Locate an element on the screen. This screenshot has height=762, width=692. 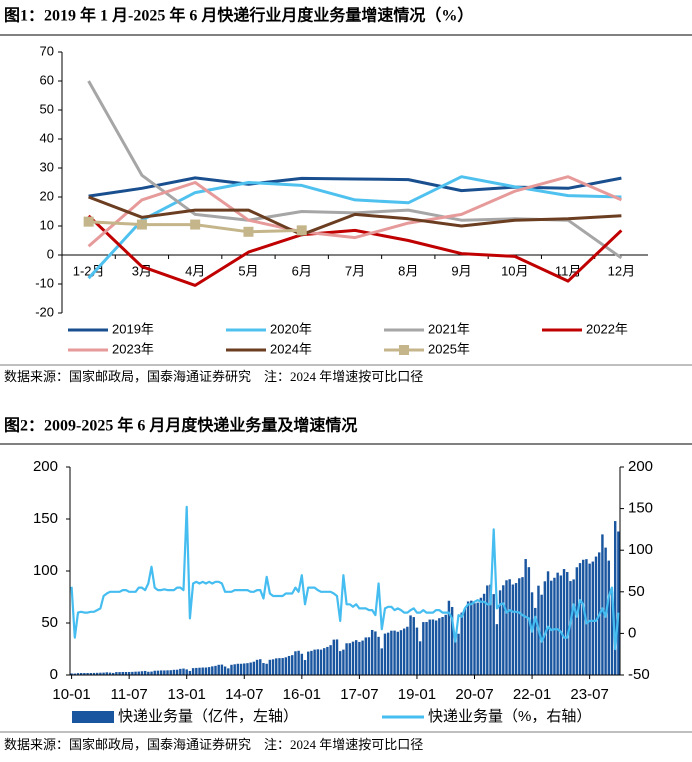
y2-tick-label: 50 is located at coordinates (636, 591).